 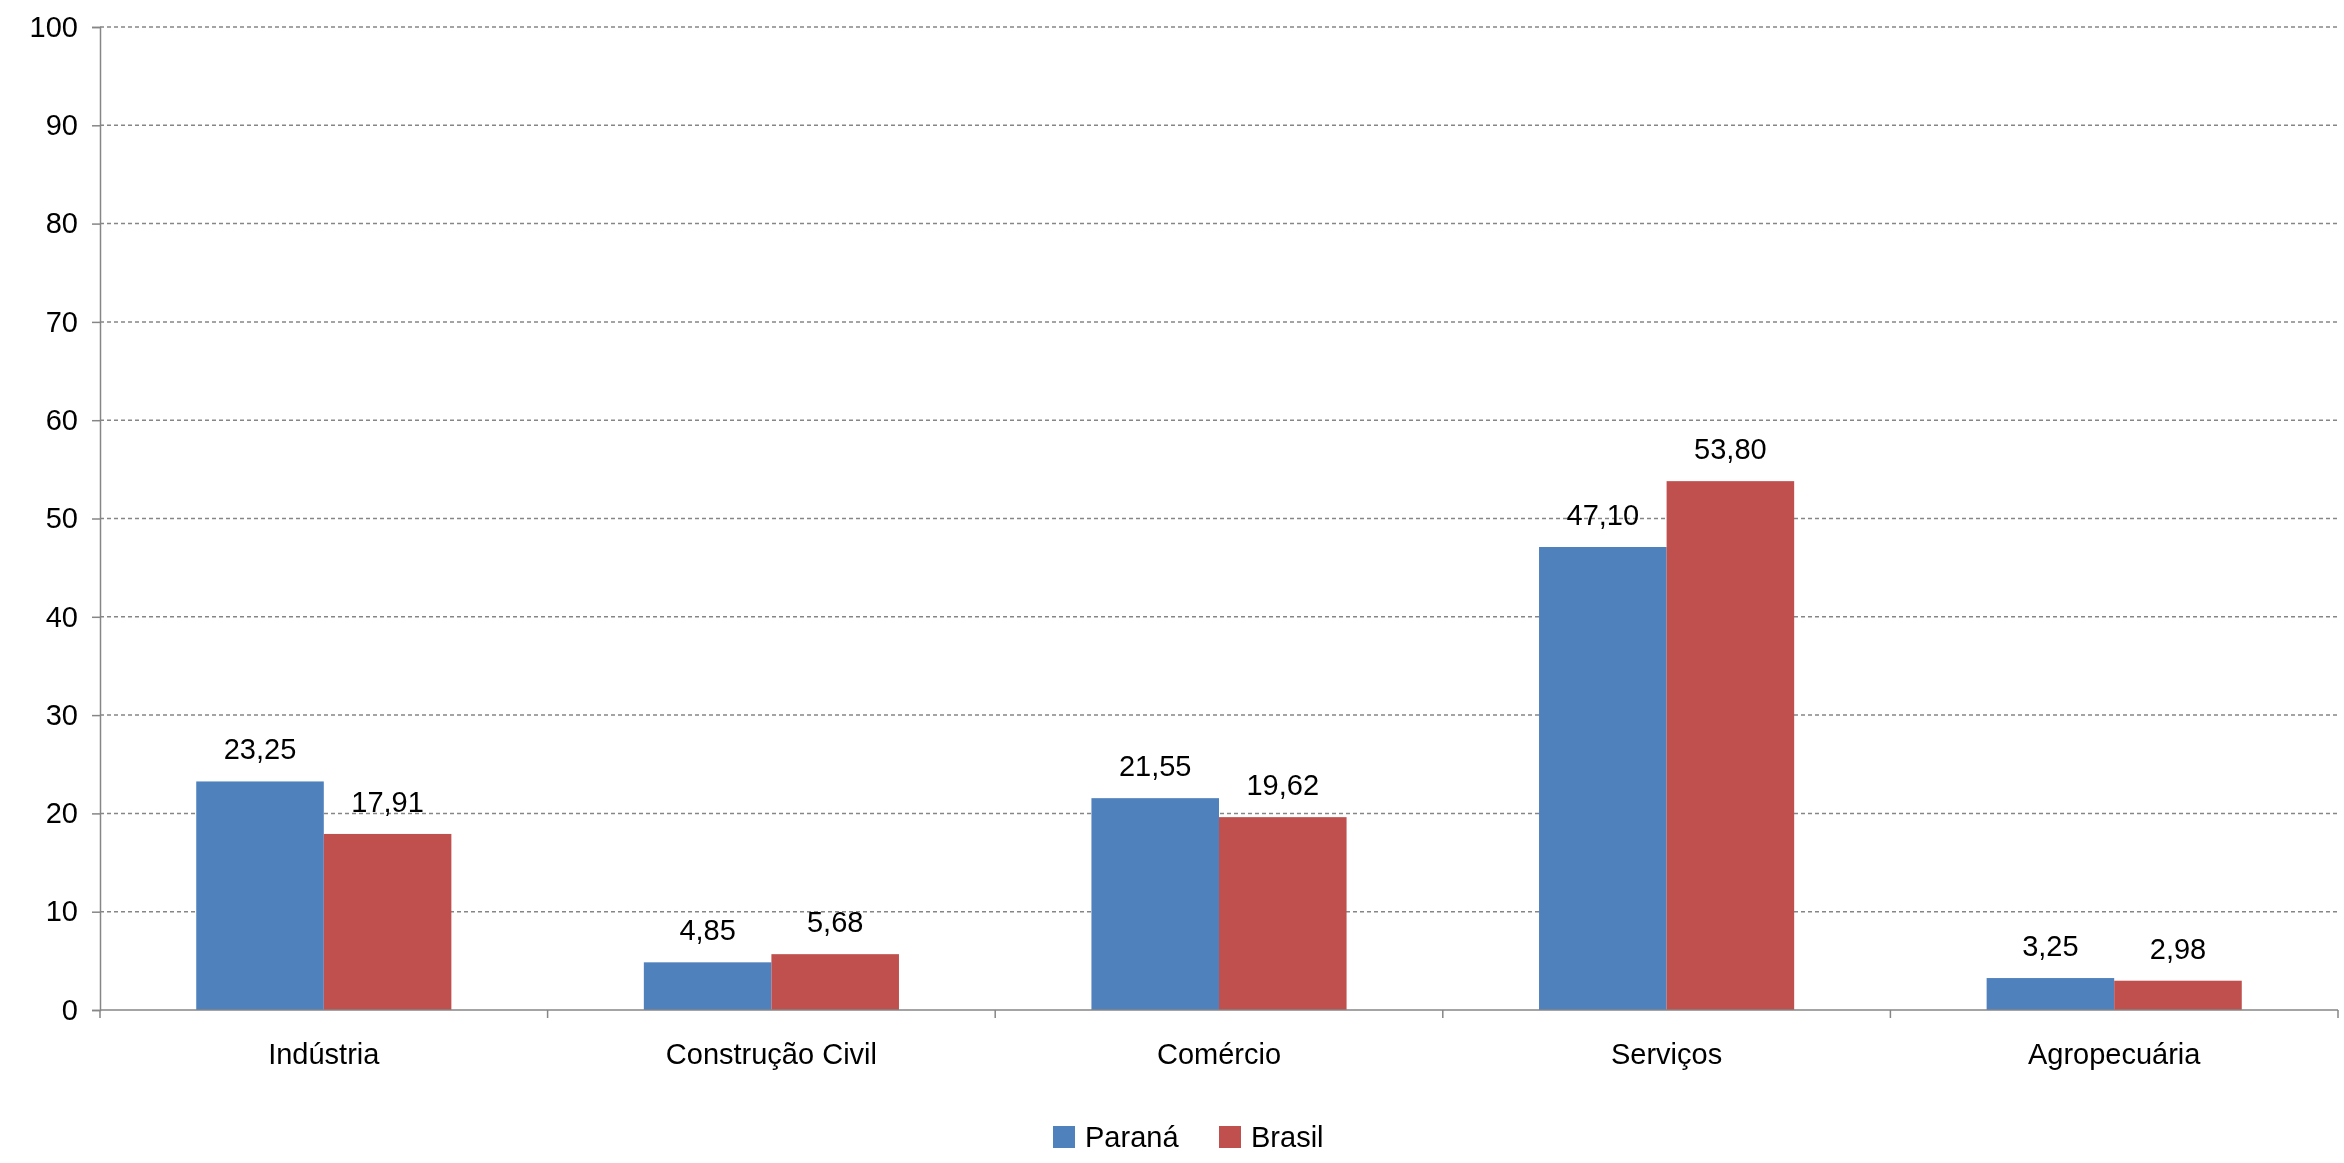 What do you see at coordinates (1219, 1054) in the screenshot?
I see `x-tick-label: Comércio` at bounding box center [1219, 1054].